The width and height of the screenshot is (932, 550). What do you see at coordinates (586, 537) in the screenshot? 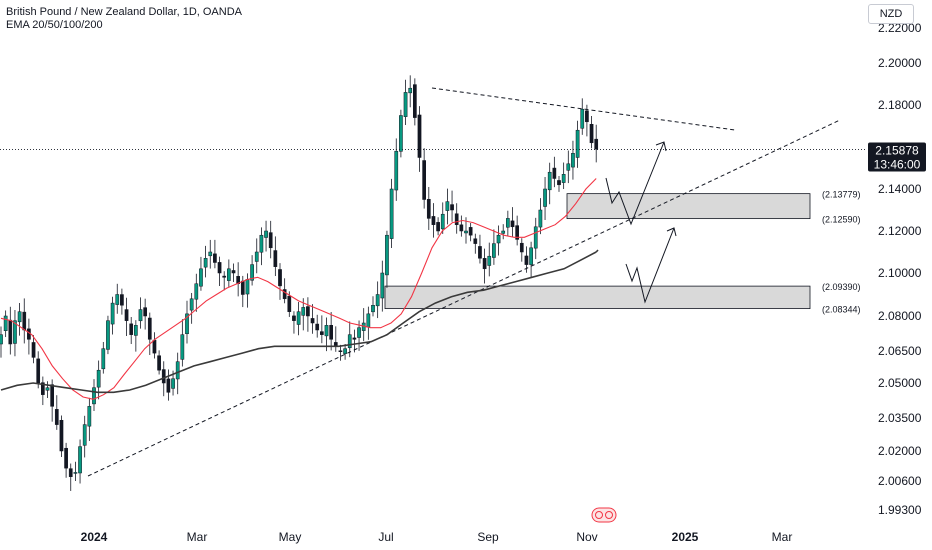
I see `x-tick-label: Nov` at bounding box center [586, 537].